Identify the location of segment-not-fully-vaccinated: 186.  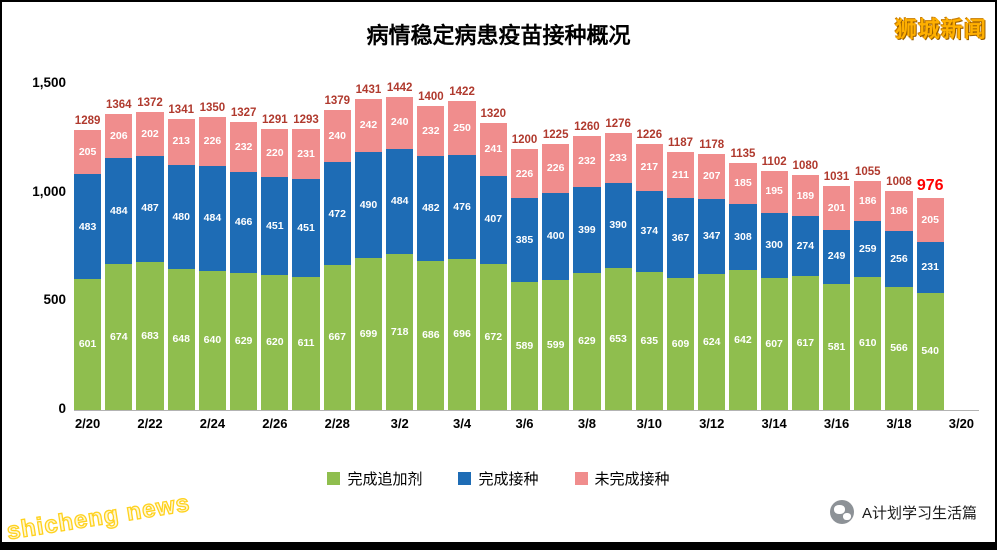
(899, 211).